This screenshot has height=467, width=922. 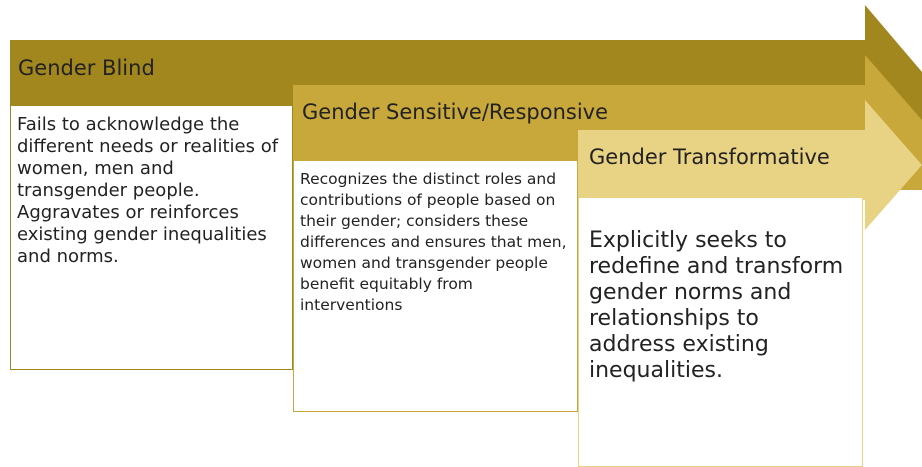 What do you see at coordinates (455, 112) in the screenshot?
I see `stage-title: Gender Sensitive/Responsive` at bounding box center [455, 112].